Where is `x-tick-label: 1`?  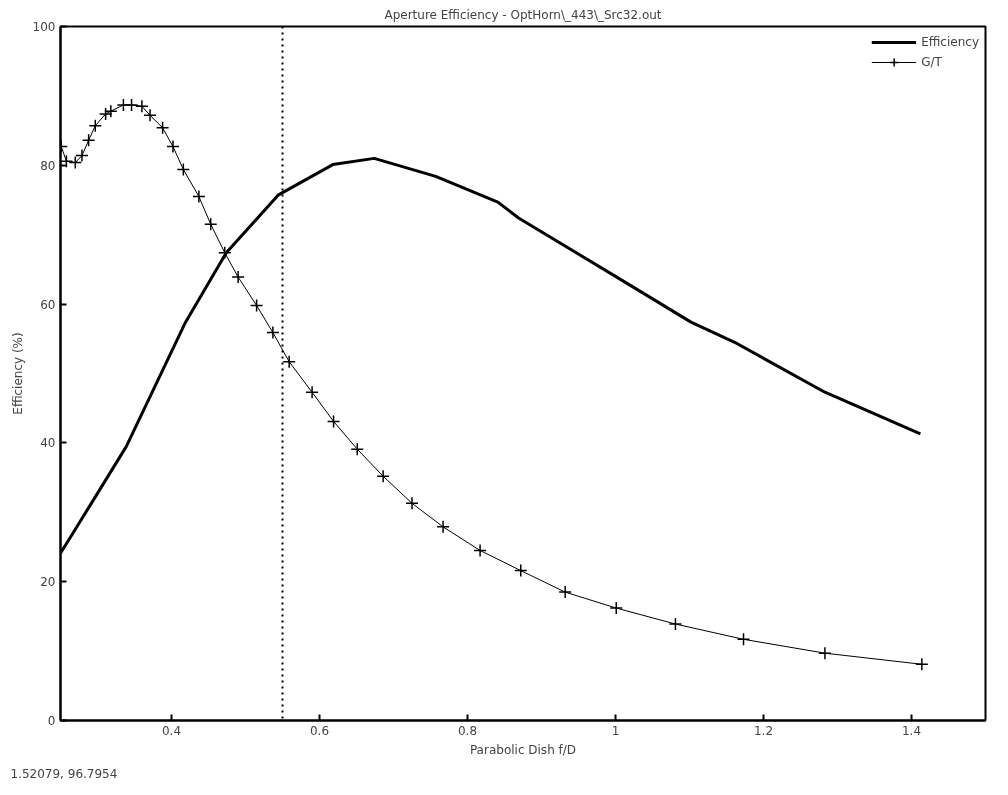 x-tick-label: 1 is located at coordinates (615, 730).